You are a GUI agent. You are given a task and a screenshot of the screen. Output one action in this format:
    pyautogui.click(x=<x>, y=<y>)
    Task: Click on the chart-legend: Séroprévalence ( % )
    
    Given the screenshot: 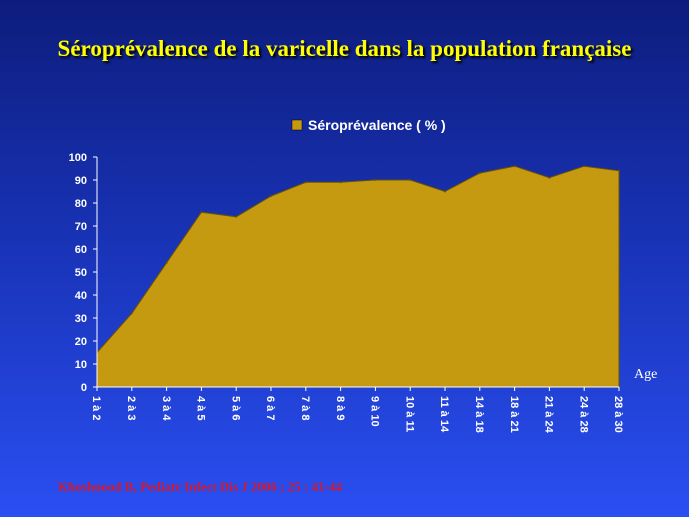 What is the action you would take?
    pyautogui.click(x=368, y=125)
    